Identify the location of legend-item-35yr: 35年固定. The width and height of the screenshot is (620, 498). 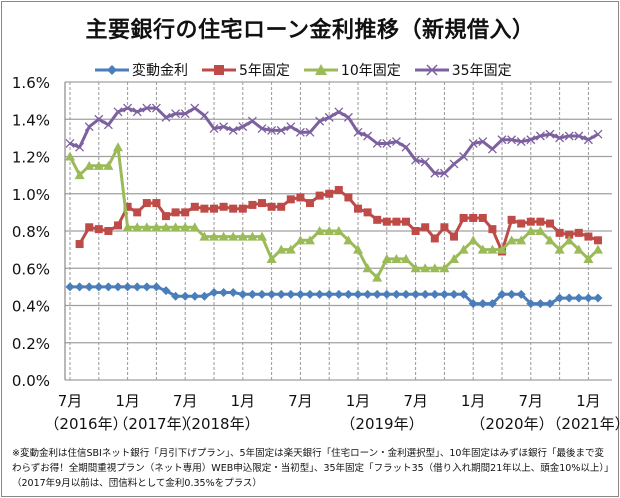
(463, 70).